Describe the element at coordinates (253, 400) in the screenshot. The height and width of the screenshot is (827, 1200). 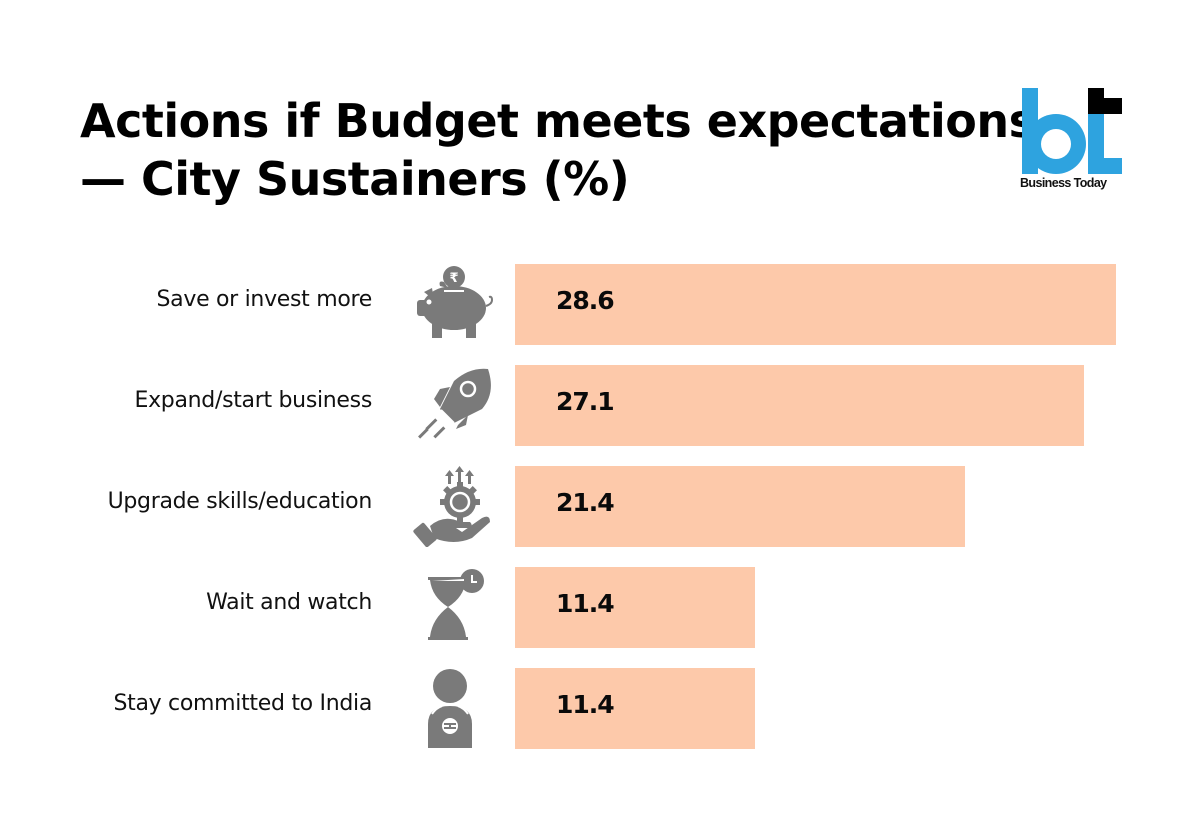
I see `category-label: Expand/start business` at that location.